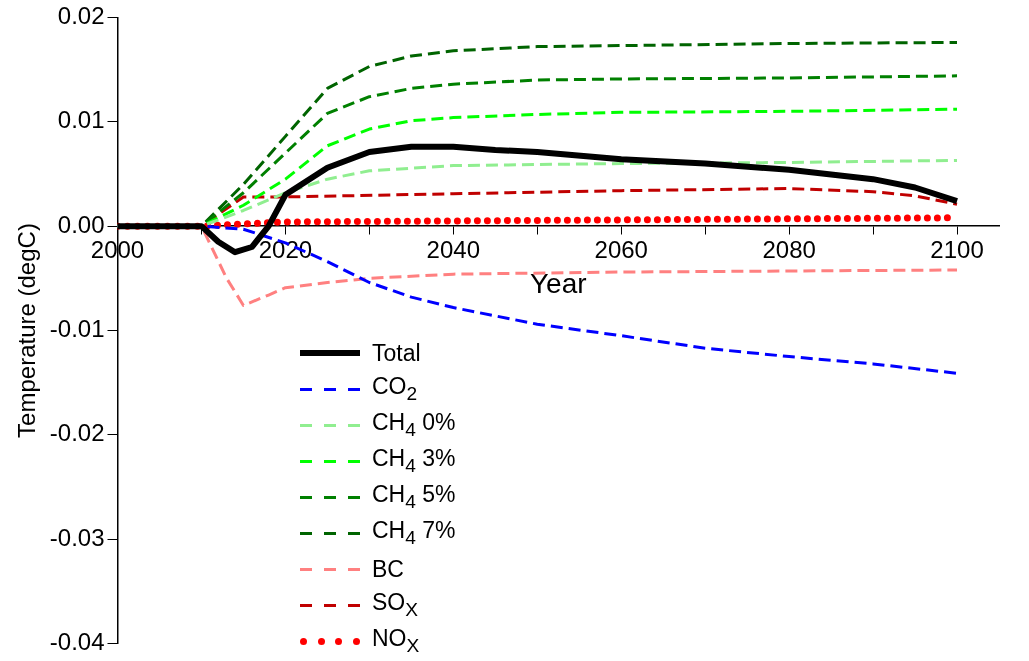 Image resolution: width=1029 pixels, height=661 pixels. I want to click on legend-label: CH$_{4}$ 5%, so click(414, 497).